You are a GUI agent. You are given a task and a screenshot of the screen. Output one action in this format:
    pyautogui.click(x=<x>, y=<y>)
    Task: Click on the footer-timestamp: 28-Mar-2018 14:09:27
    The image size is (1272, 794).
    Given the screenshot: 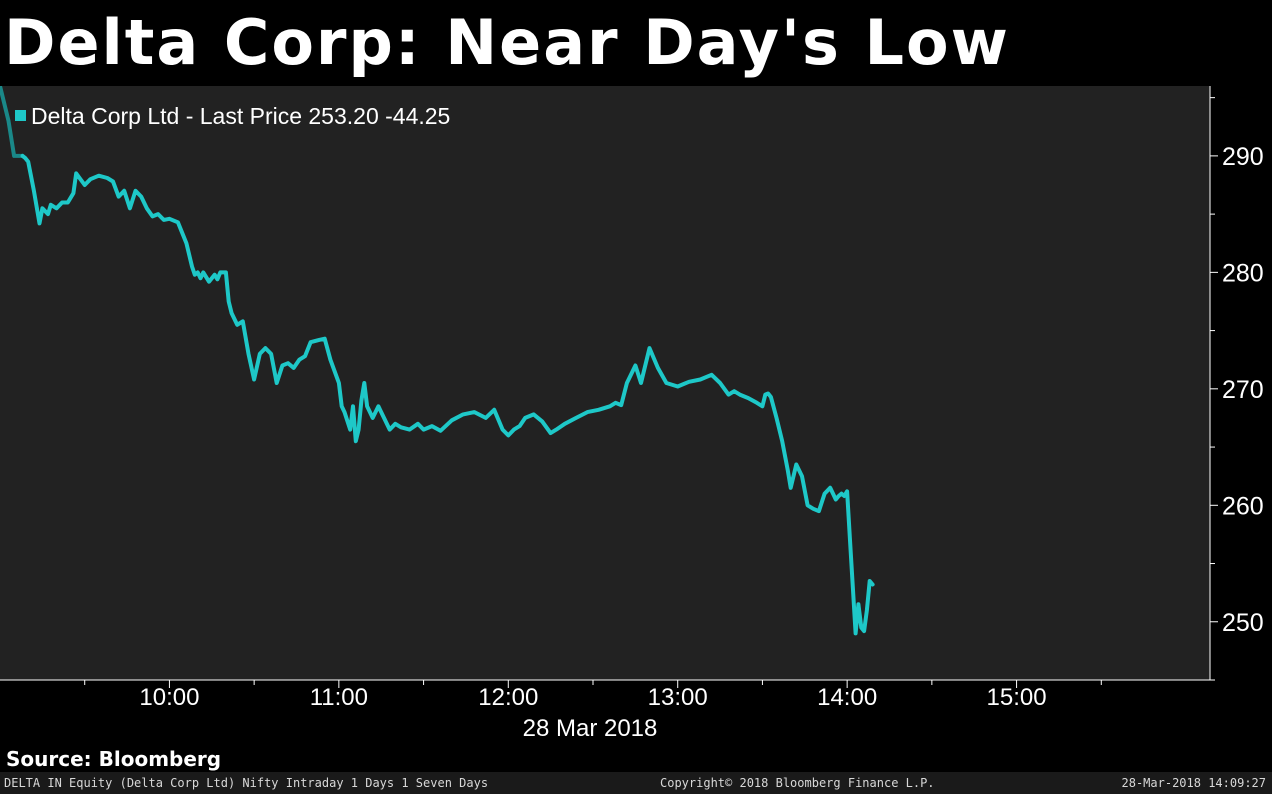 What is the action you would take?
    pyautogui.click(x=1194, y=783)
    